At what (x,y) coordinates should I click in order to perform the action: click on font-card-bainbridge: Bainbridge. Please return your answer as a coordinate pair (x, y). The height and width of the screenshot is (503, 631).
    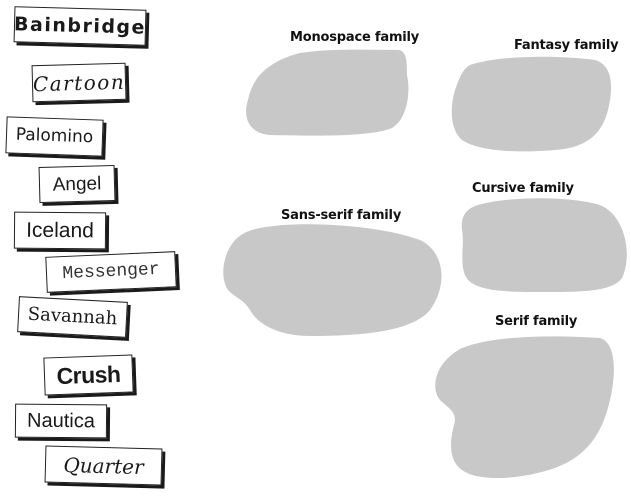
    Looking at the image, I should click on (80, 26).